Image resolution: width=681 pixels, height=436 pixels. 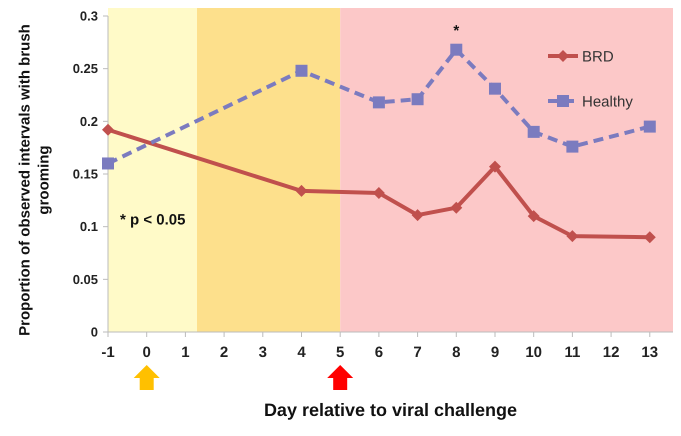 What do you see at coordinates (224, 352) in the screenshot?
I see `x-tick-label: 2` at bounding box center [224, 352].